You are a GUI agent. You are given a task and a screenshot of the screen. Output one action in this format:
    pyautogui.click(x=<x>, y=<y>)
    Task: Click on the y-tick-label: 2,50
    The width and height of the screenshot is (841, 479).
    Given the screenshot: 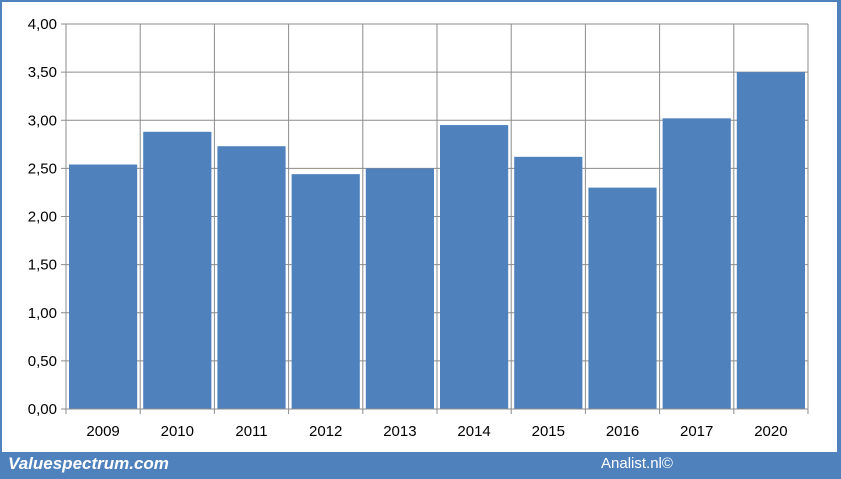 What is the action you would take?
    pyautogui.click(x=42, y=168)
    